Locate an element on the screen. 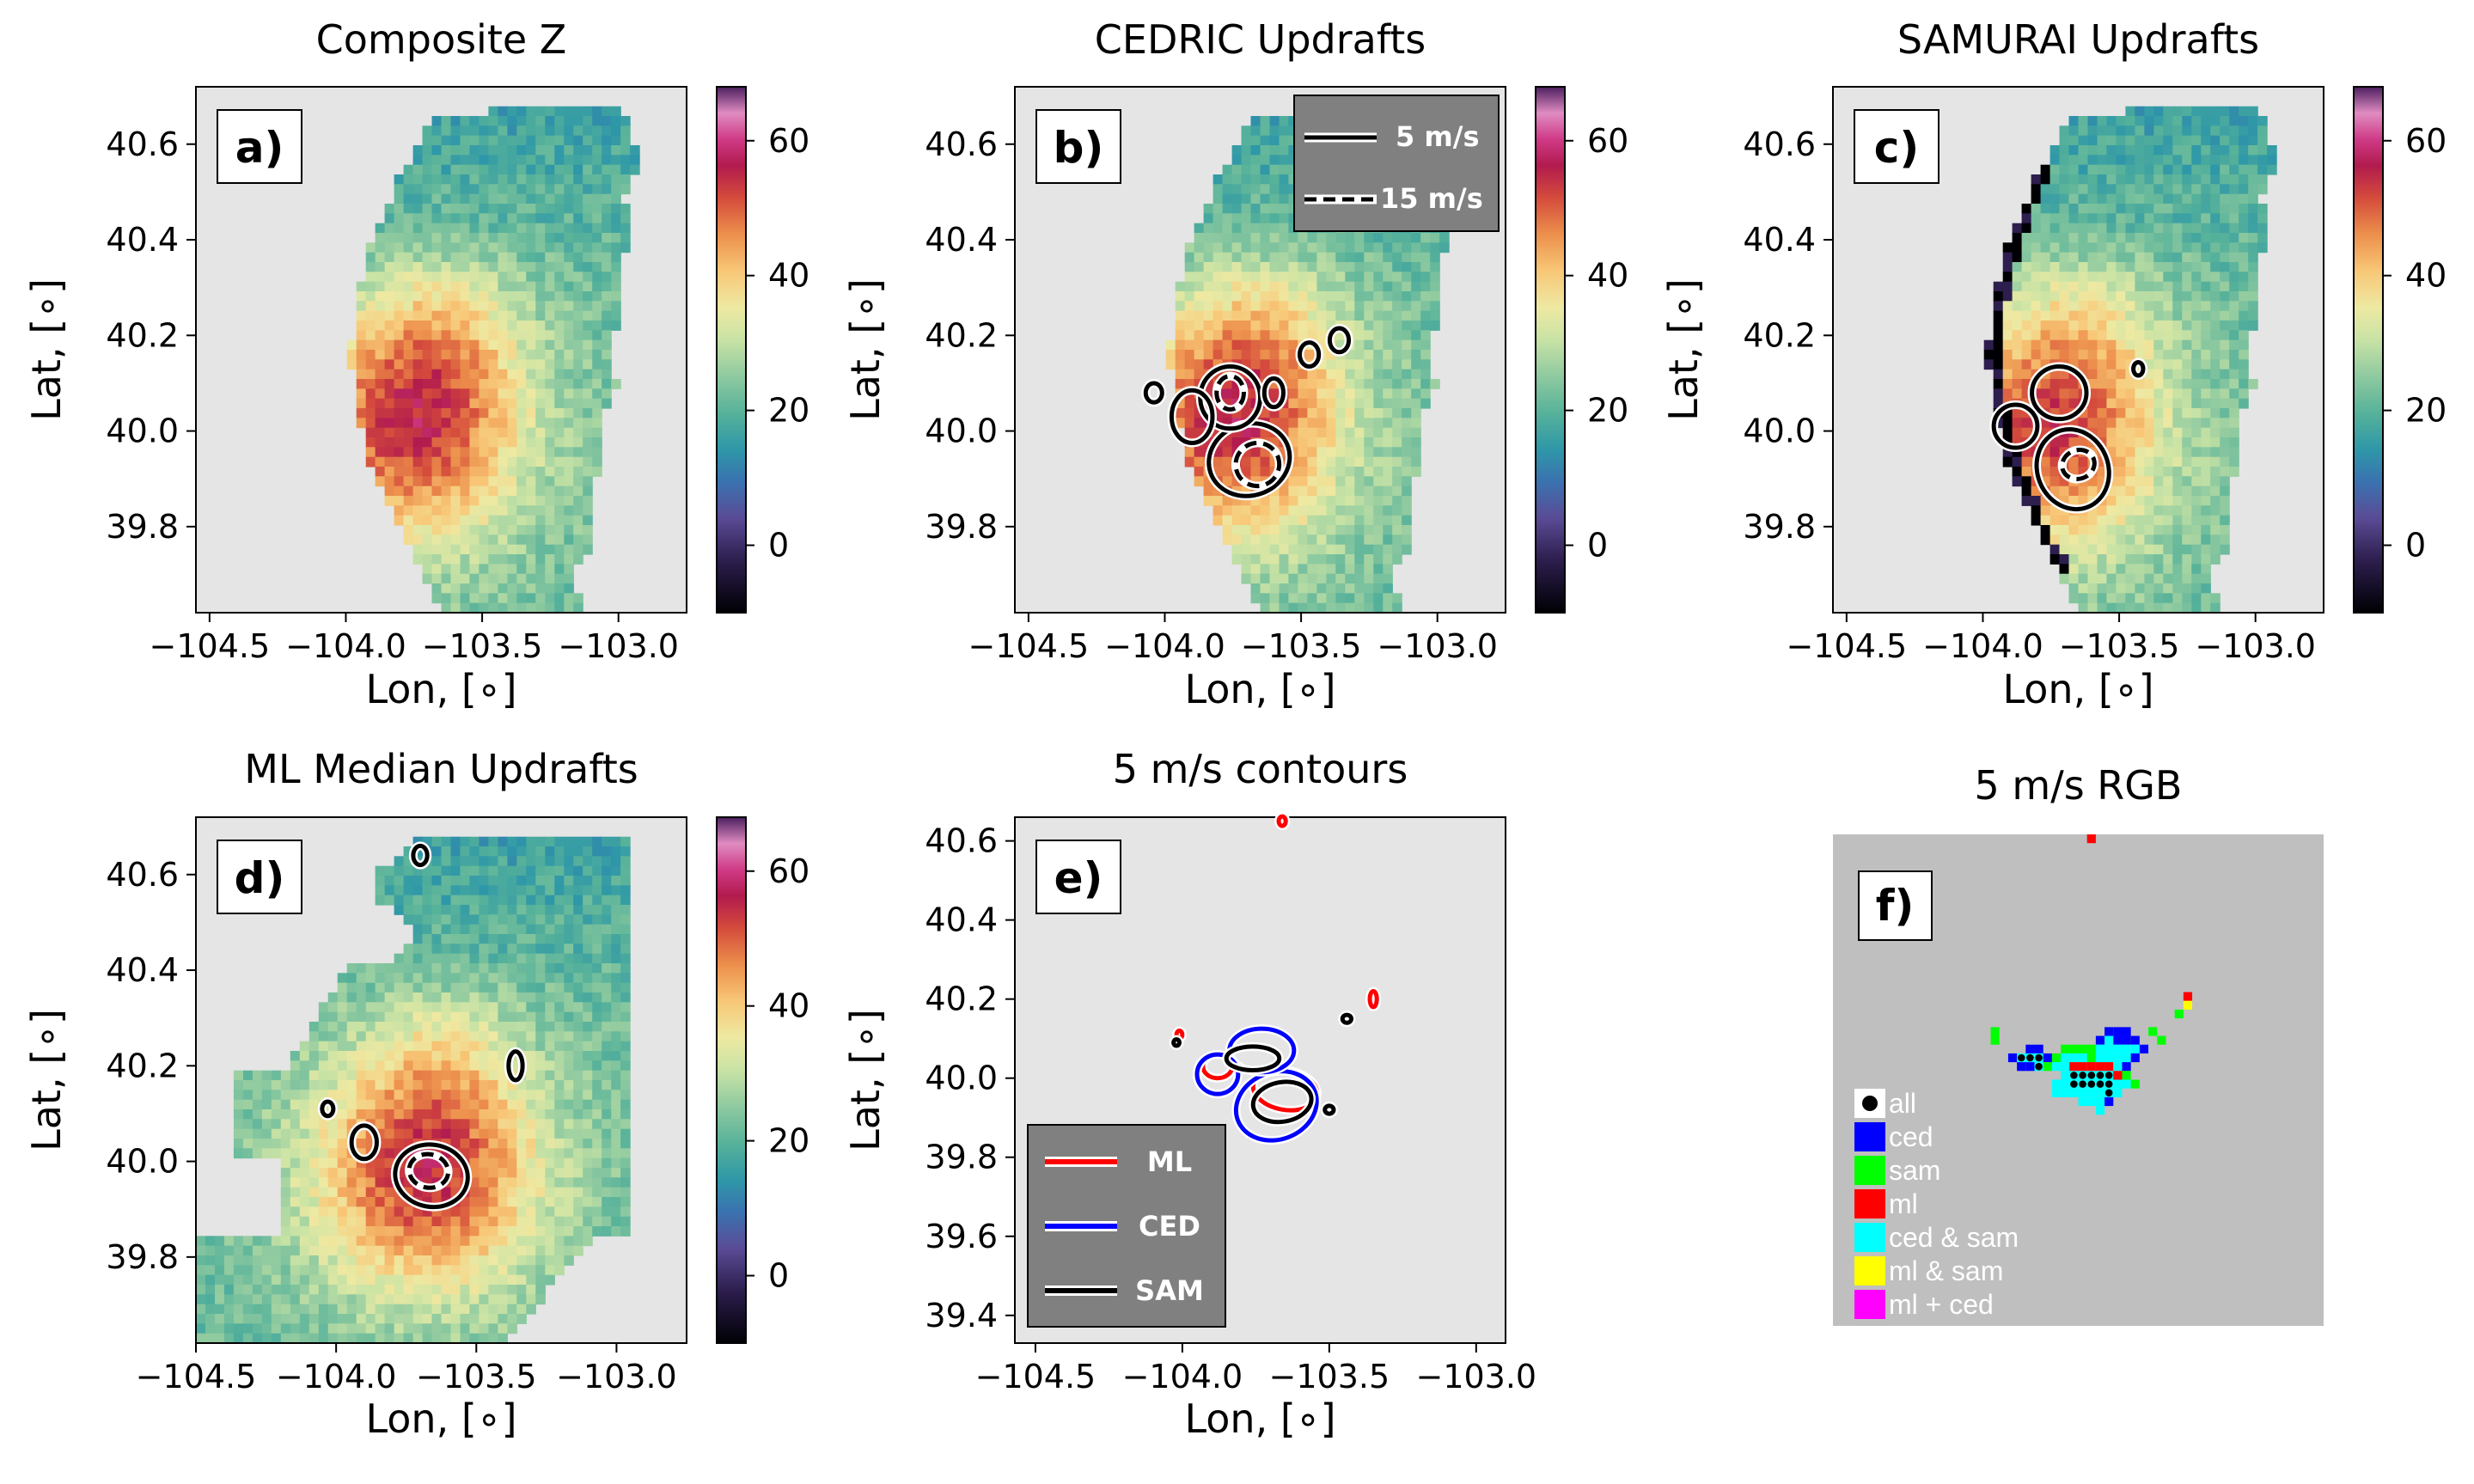 This screenshot has width=2474, height=1484. colorbar-tick-label: 60 is located at coordinates (1607, 141).